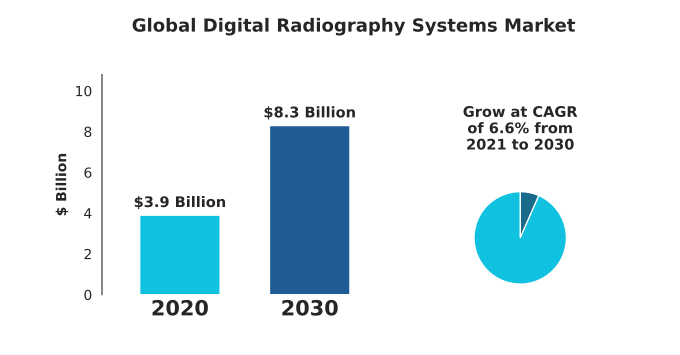  Describe the element at coordinates (180, 308) in the screenshot. I see `x-tick-label: 2020` at that location.